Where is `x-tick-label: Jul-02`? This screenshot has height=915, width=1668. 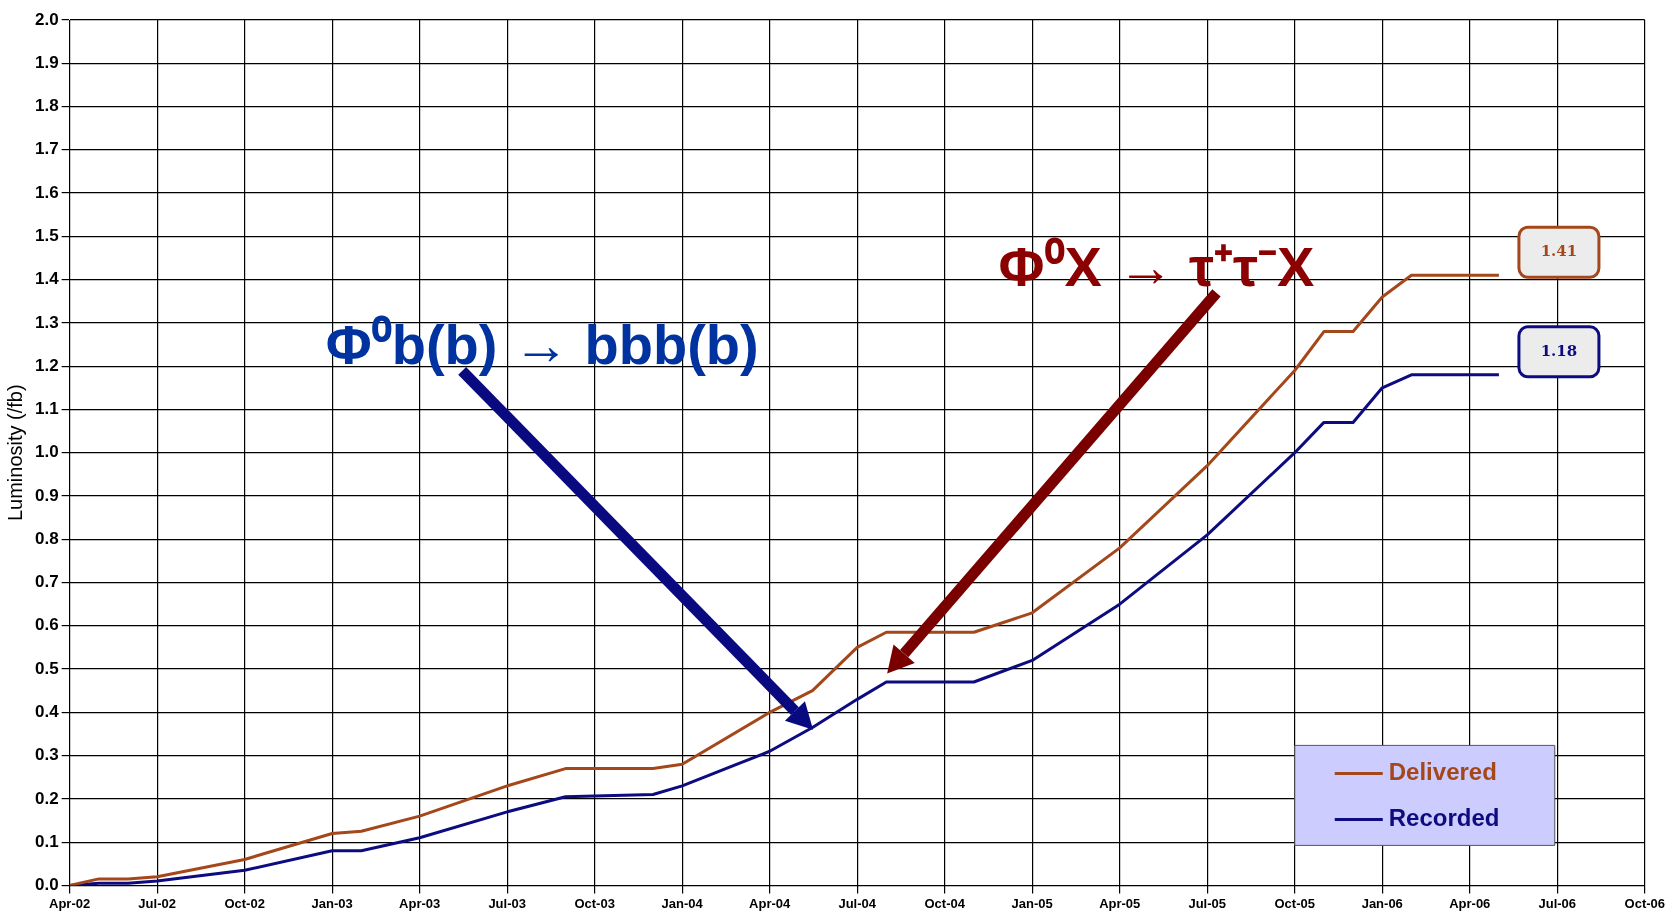
x-tick-label: Jul-02 is located at coordinates (157, 903).